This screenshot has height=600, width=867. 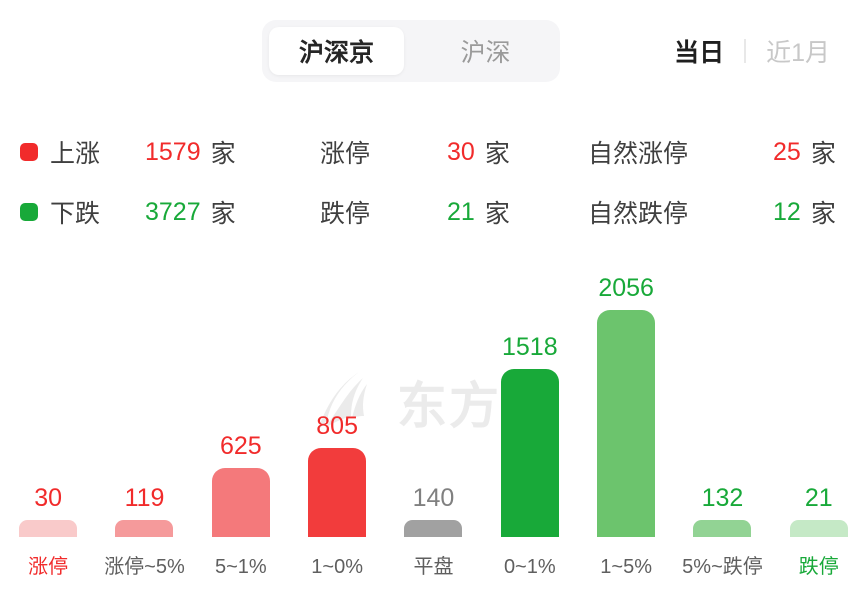 What do you see at coordinates (411, 51) in the screenshot?
I see `market-toggle: 沪深京 沪深` at bounding box center [411, 51].